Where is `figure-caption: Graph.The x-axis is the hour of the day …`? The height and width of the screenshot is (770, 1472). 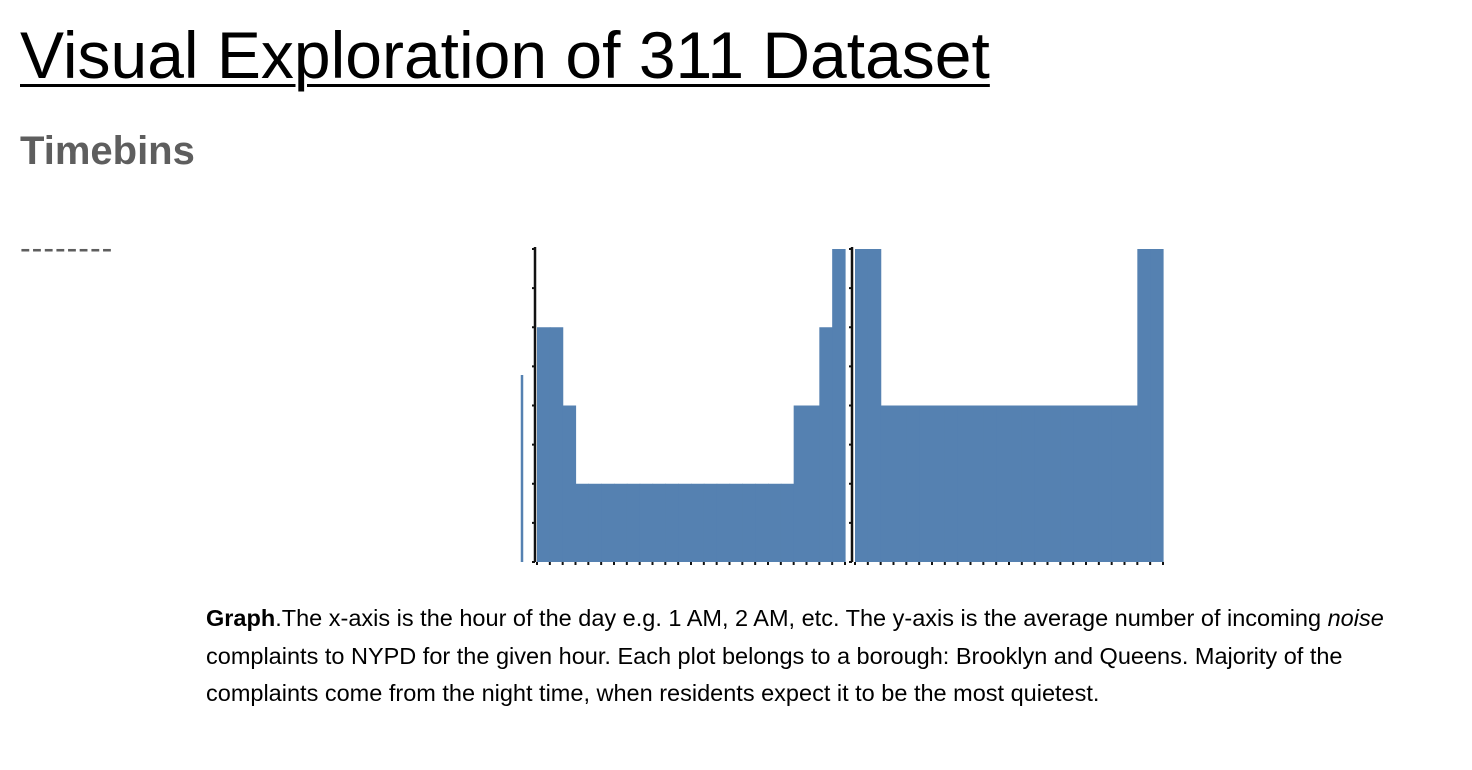 figure-caption: Graph.The x-axis is the hour of the day … is located at coordinates (831, 656).